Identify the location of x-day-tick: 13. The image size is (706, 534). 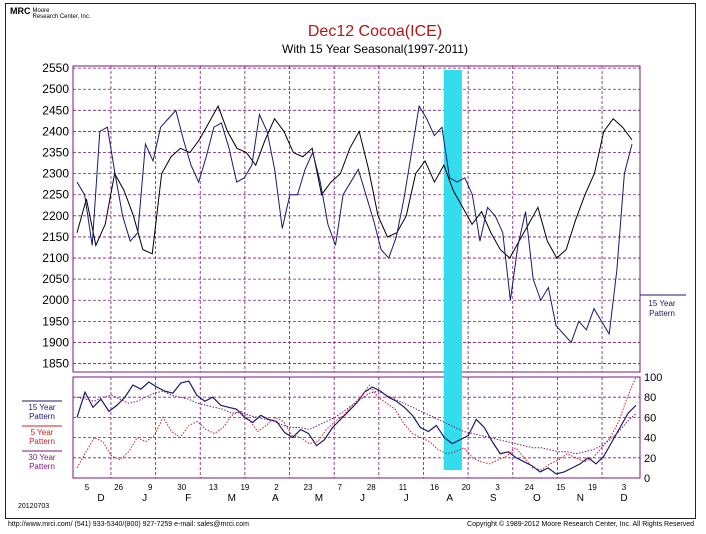
(213, 487).